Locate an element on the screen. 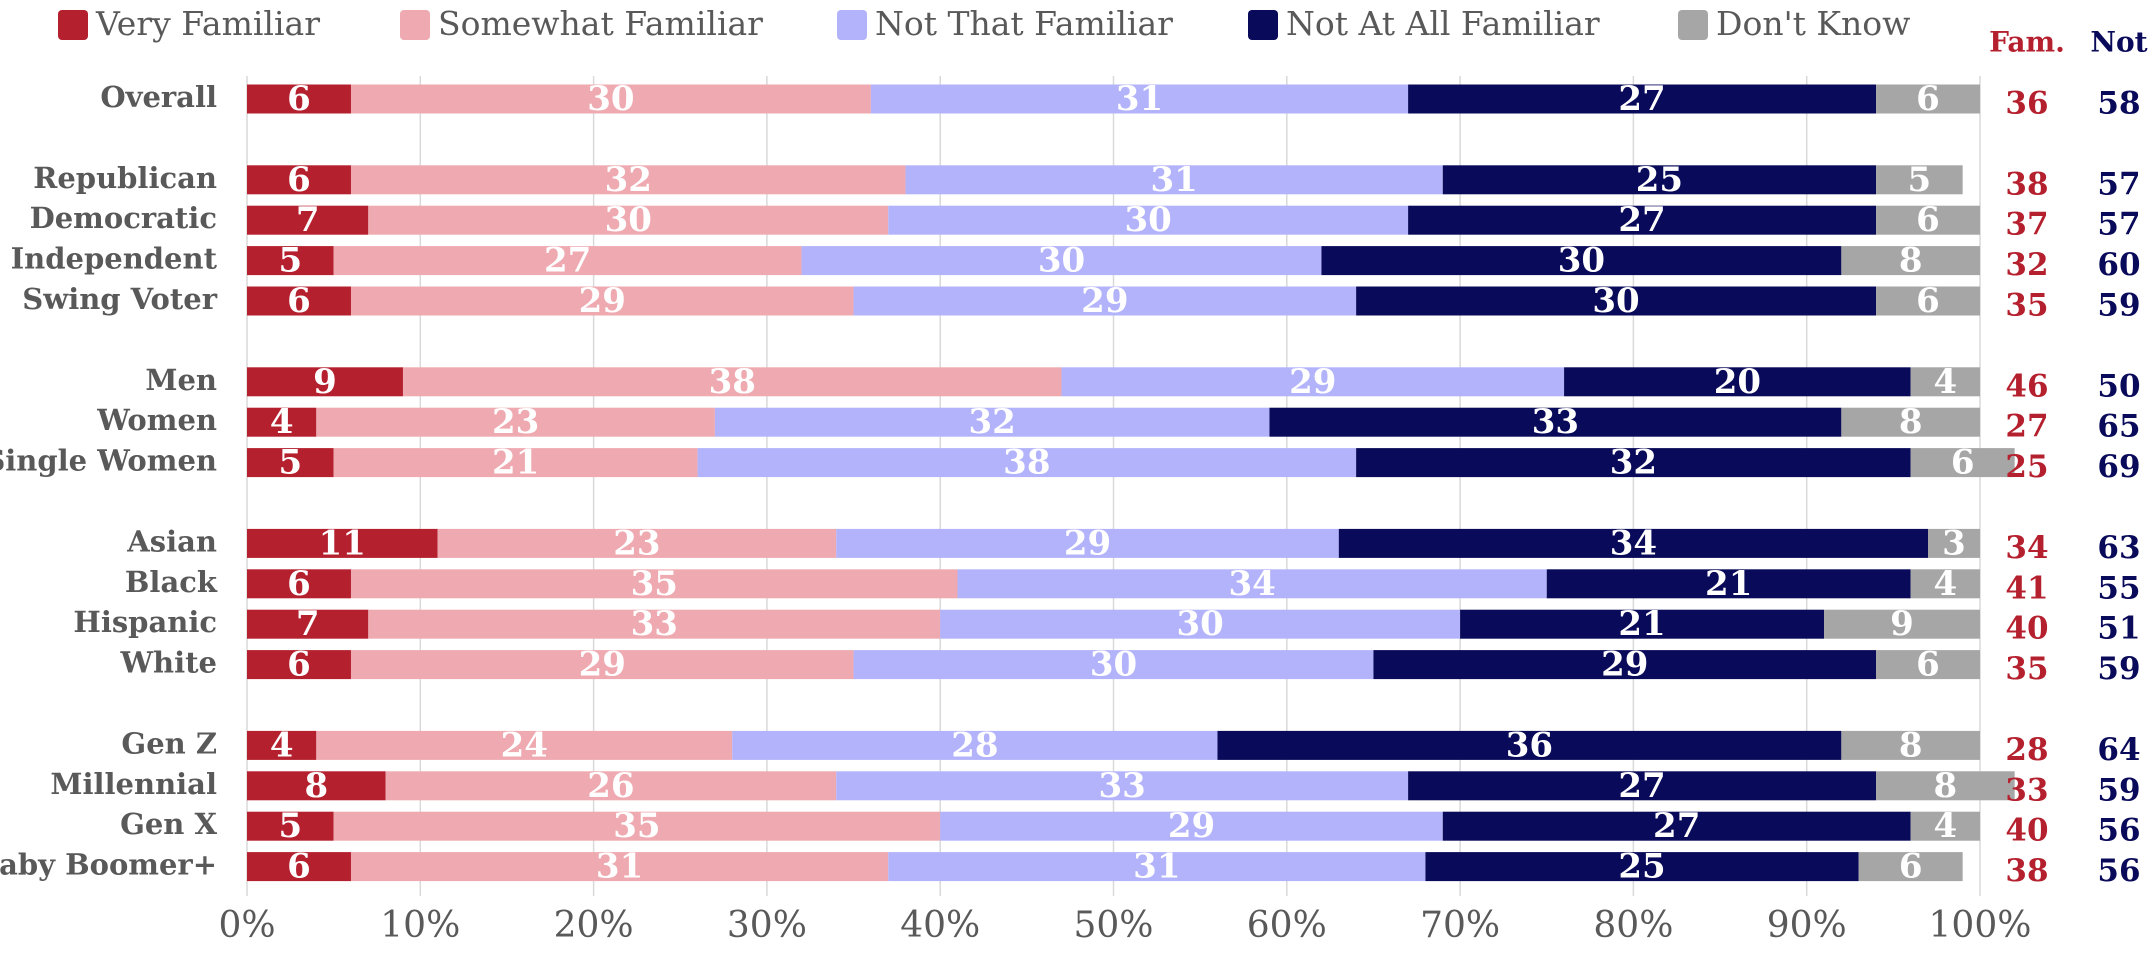  category-label: Independent is located at coordinates (114, 259).